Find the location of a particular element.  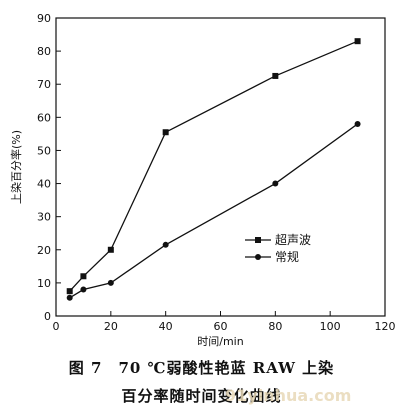

figure-caption-line-1: 图 7 70 ℃弱酸性艳蓝 RAW 上染 is located at coordinates (201, 368).